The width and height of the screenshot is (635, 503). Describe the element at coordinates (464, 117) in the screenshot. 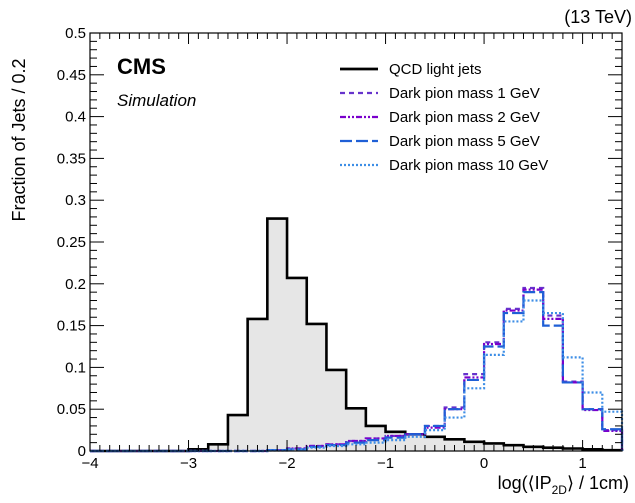

I see `legend-label: Dark pion mass 2 GeV` at that location.